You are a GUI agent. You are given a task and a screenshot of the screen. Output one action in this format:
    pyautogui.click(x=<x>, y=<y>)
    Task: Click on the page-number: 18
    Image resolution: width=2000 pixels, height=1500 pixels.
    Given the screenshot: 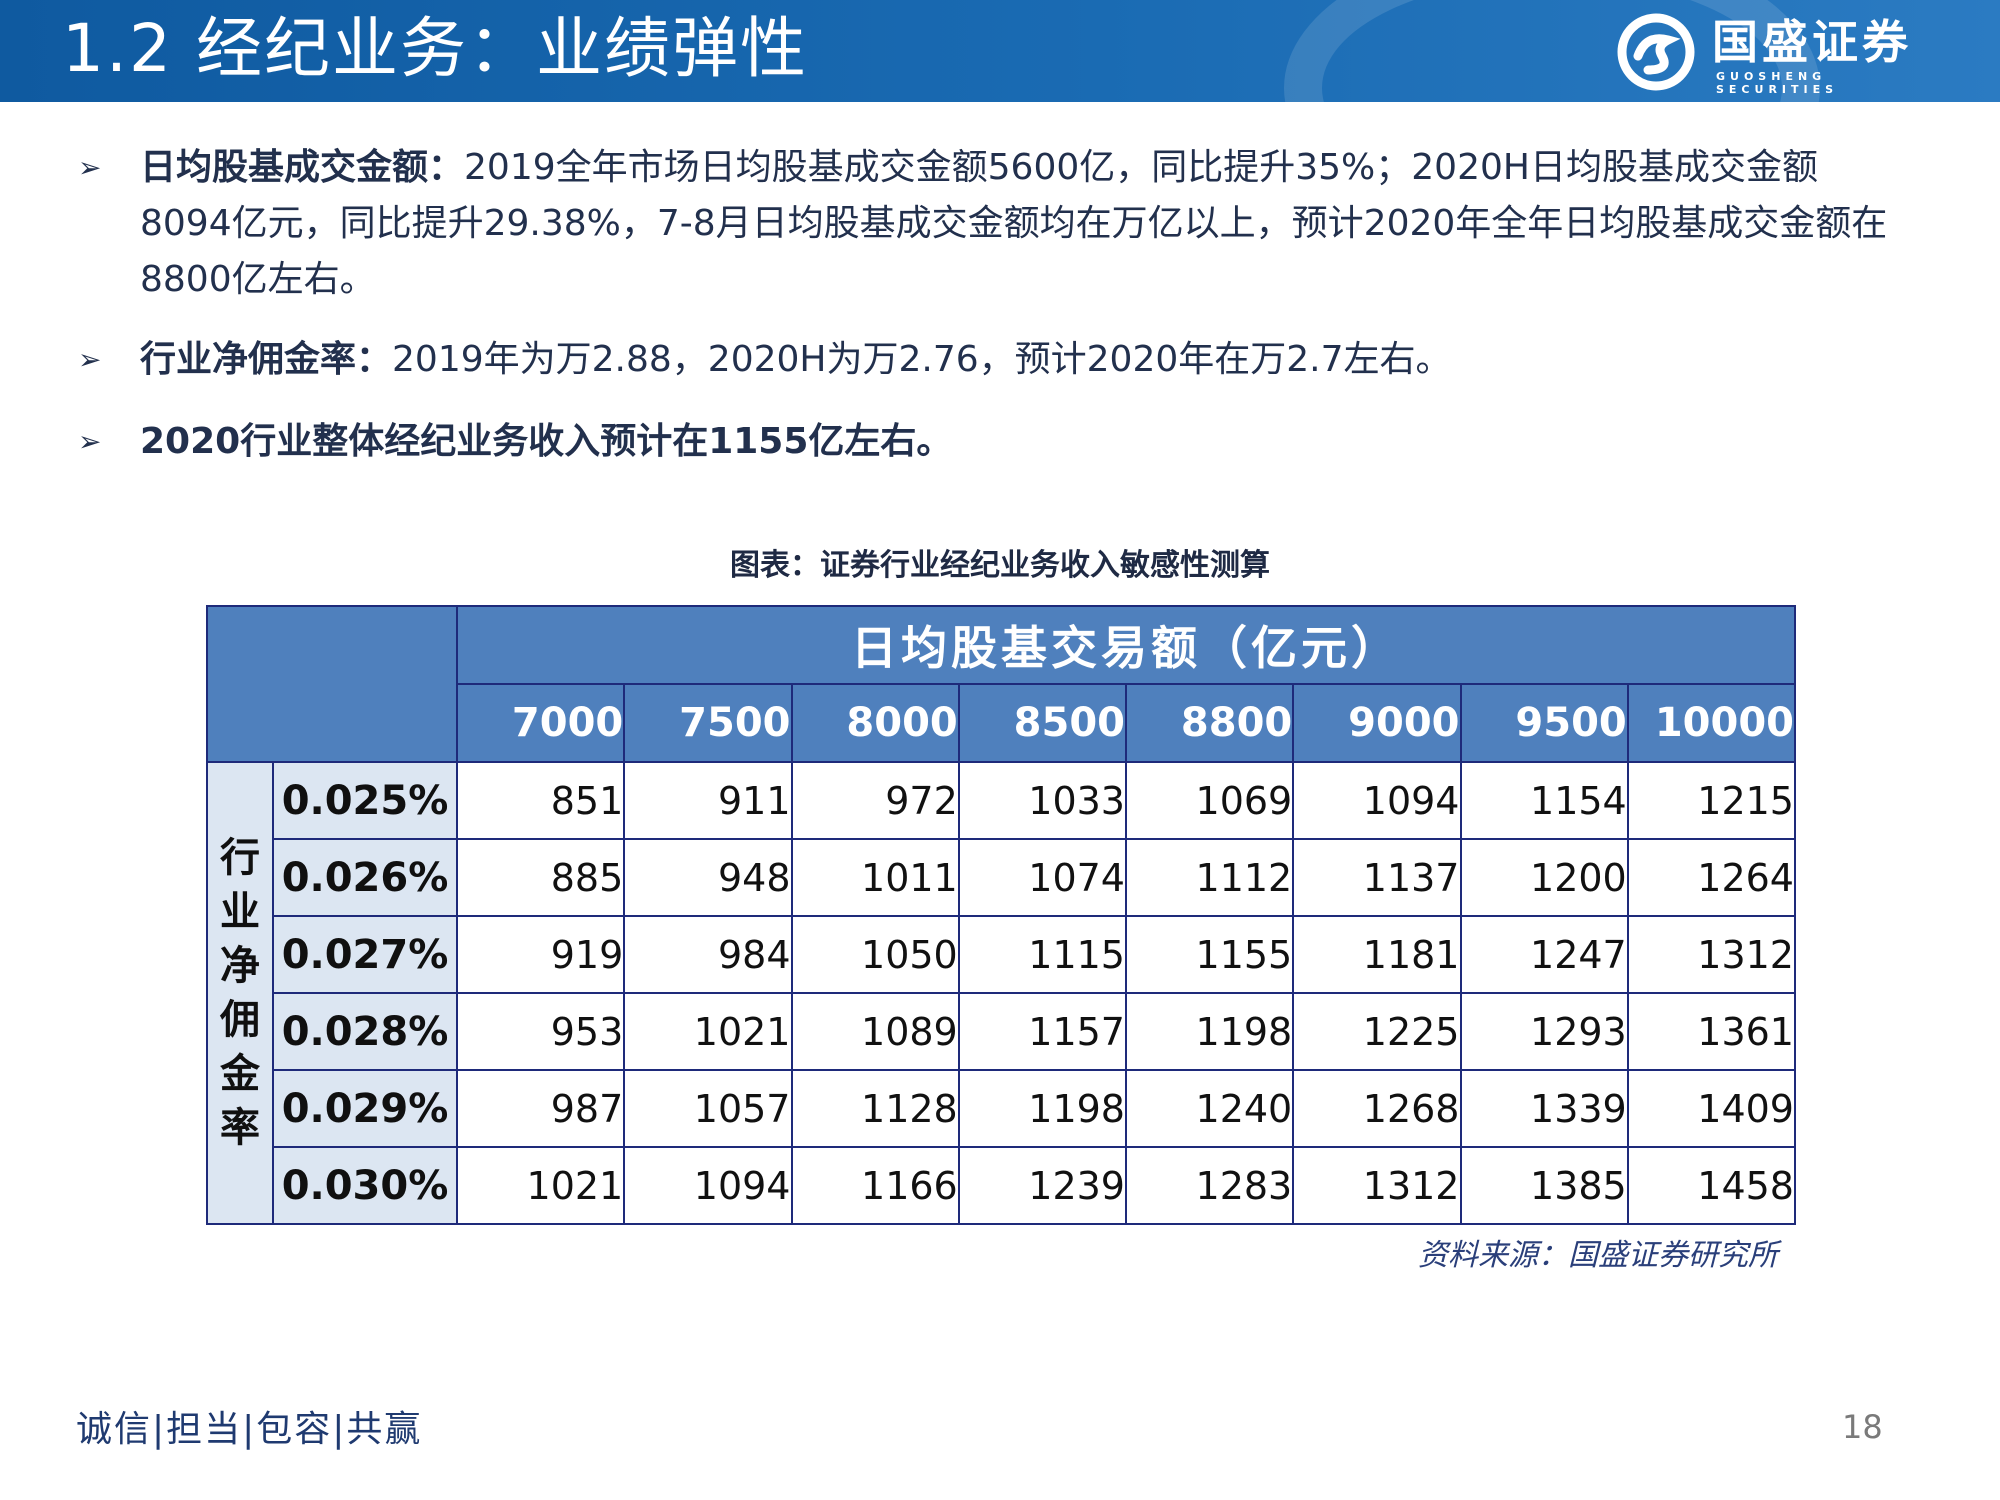 What is the action you would take?
    pyautogui.click(x=1862, y=1427)
    